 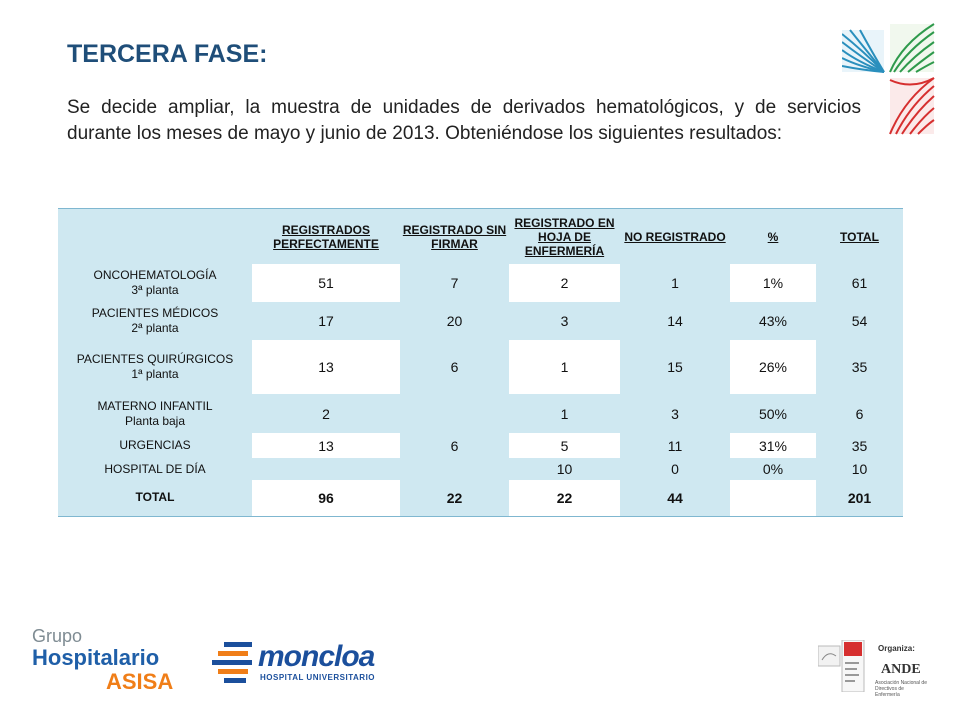 I want to click on table-row: HOSPITAL DE DÍA 10 0 0% 10, so click(x=480, y=469).